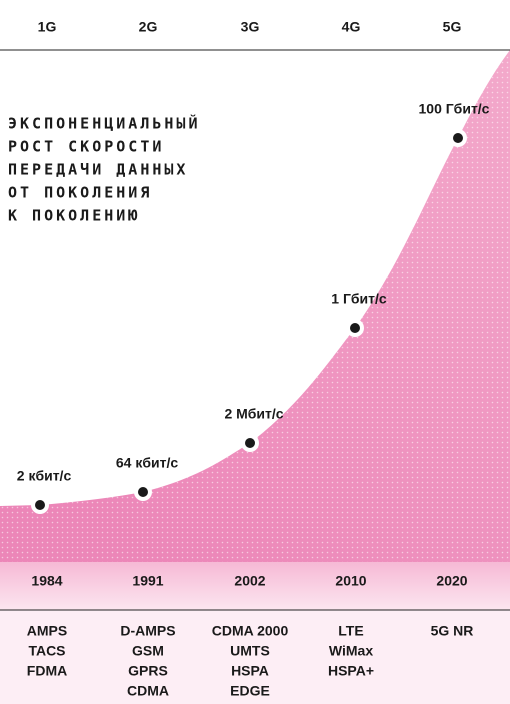 This screenshot has height=704, width=510. I want to click on generation: 2G, so click(148, 27).